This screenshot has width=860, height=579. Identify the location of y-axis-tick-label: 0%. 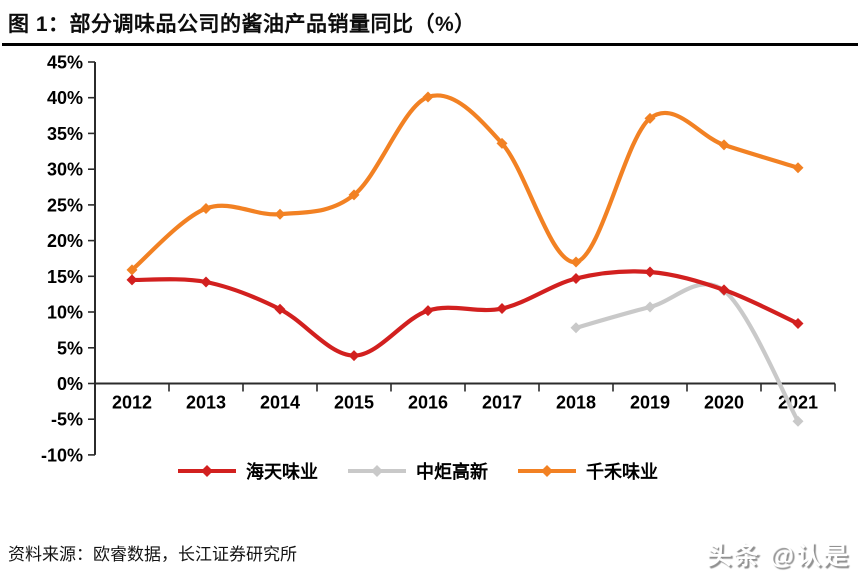
(70, 384).